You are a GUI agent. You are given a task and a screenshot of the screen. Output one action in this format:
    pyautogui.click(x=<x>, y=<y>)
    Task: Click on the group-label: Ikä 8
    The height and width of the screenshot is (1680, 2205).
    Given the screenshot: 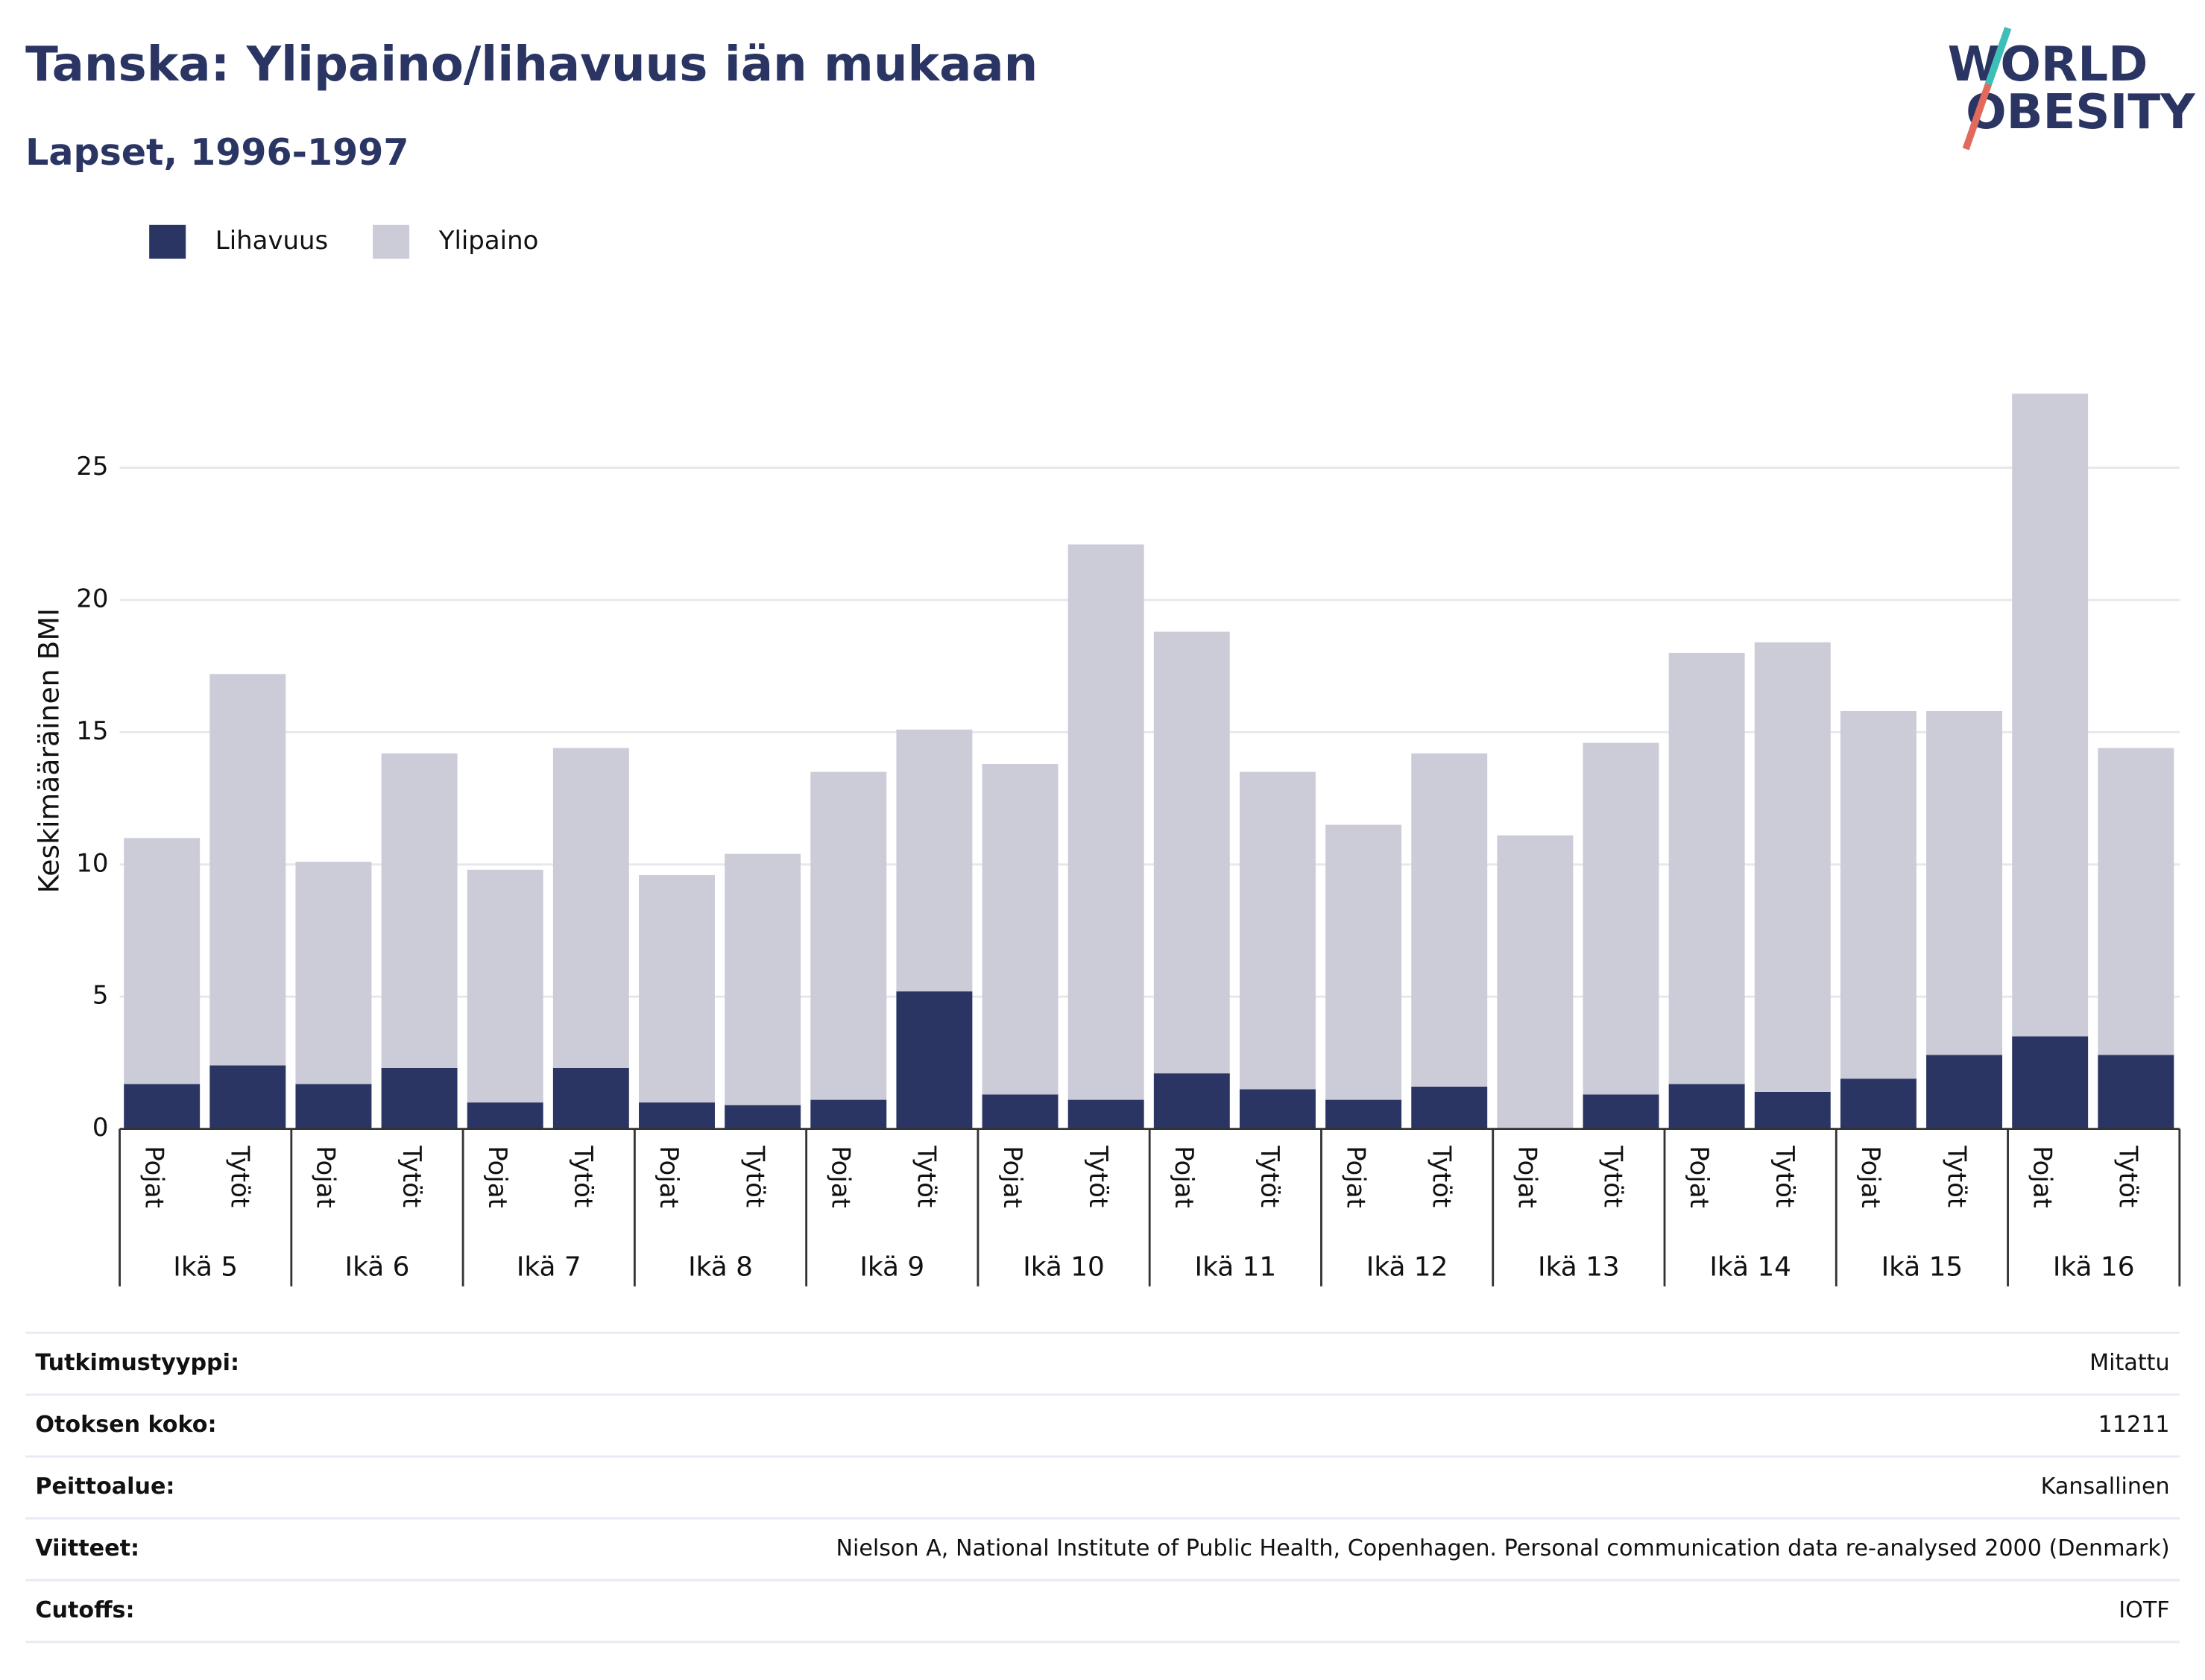 What is the action you would take?
    pyautogui.click(x=720, y=1266)
    